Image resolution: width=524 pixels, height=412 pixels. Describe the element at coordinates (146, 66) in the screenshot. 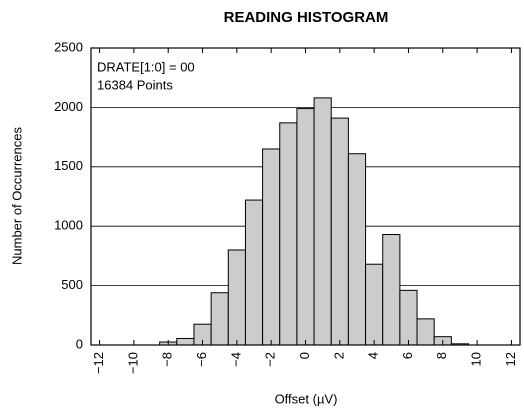

I see `annotation: DRATE[1:0] = 00` at that location.